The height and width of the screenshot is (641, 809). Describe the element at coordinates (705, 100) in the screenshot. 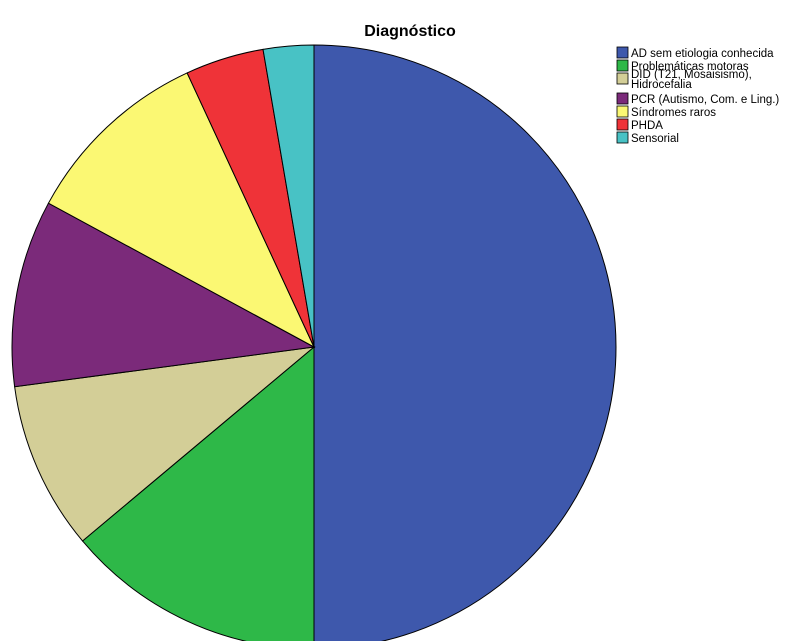

I see `legend-label-4: PCR (Autismo, Com. e Ling.)` at that location.